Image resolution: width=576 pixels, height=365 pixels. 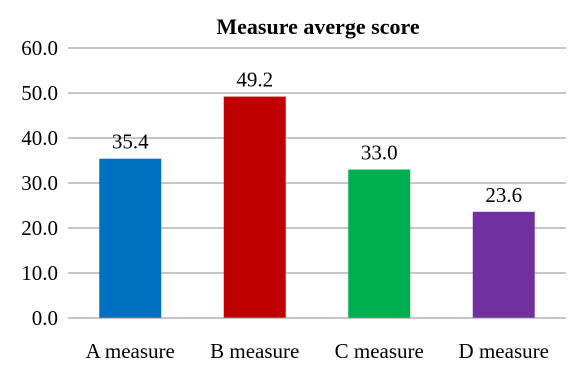 I want to click on x-category-label: C measure, so click(x=379, y=351).